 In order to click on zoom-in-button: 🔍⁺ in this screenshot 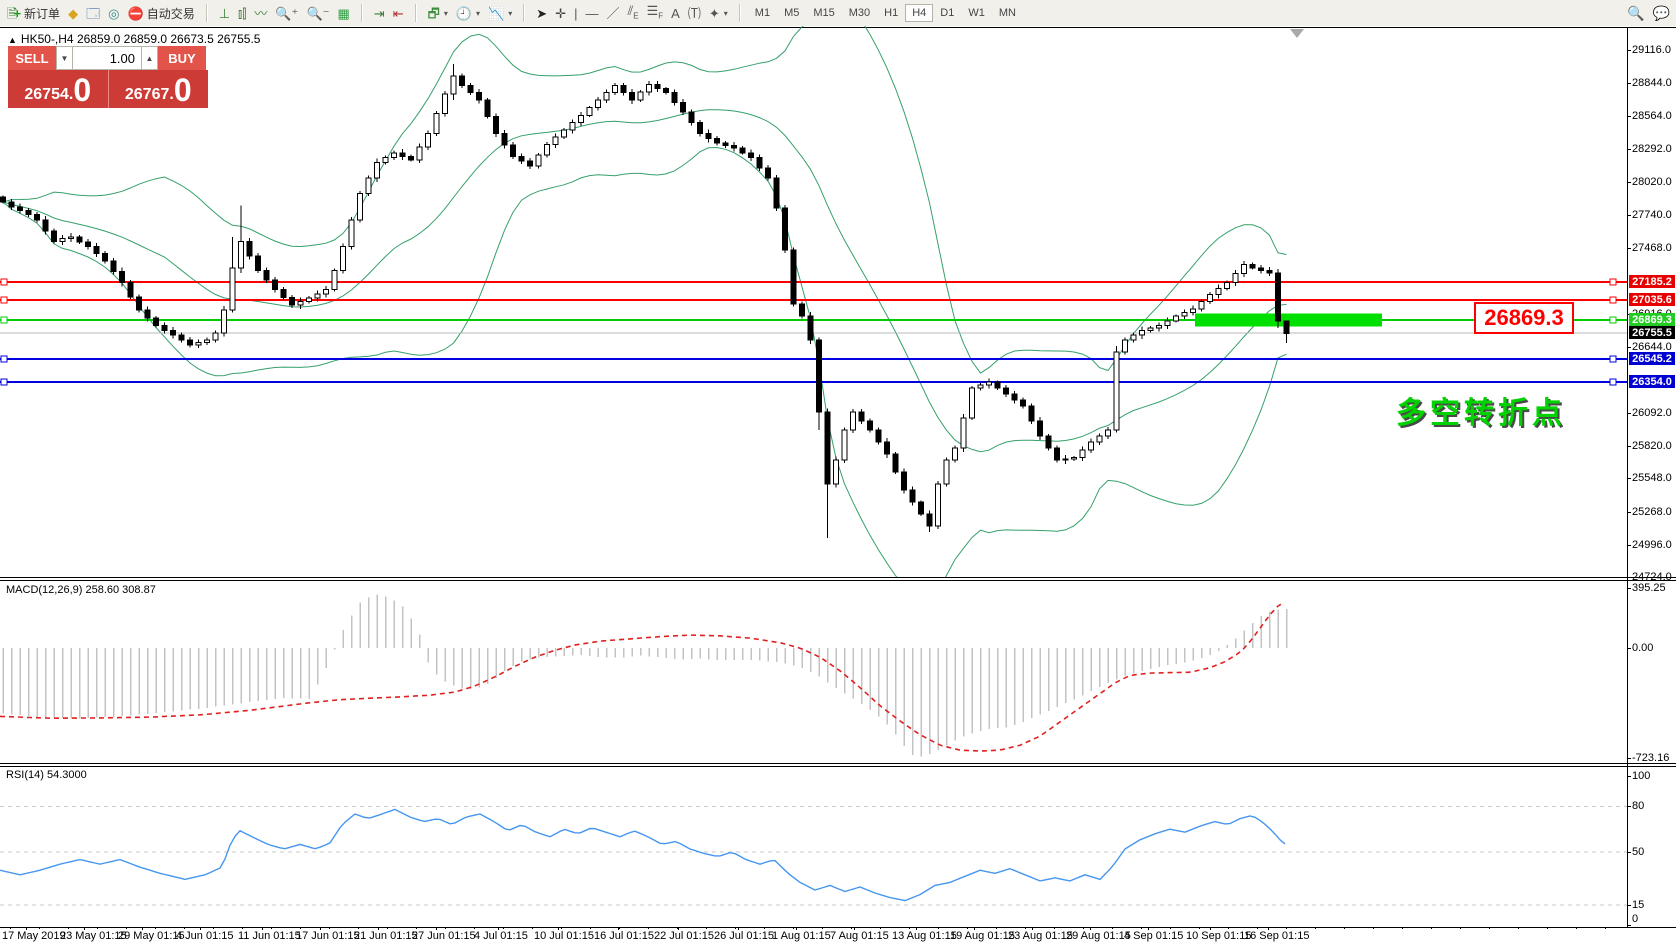, I will do `click(286, 13)`.